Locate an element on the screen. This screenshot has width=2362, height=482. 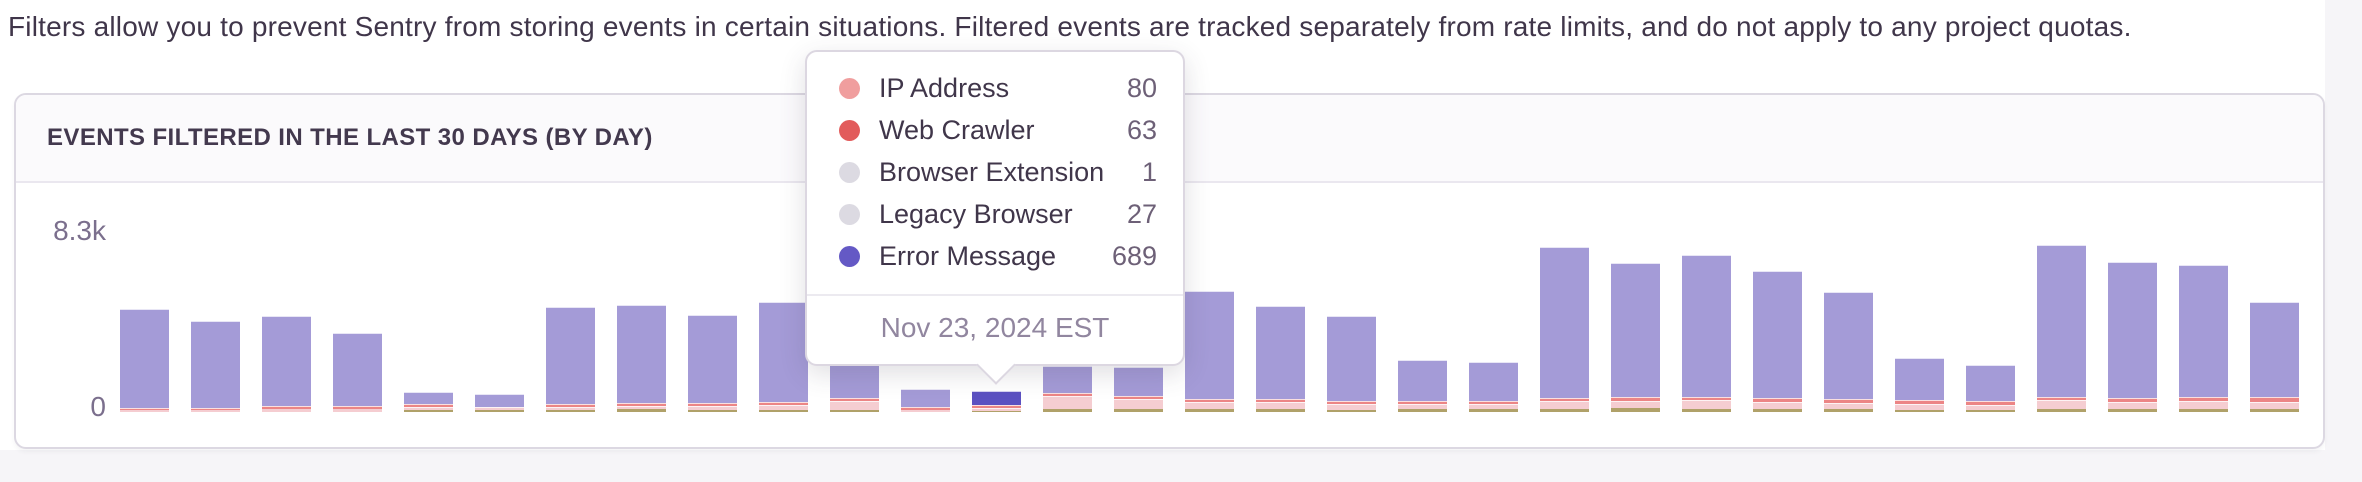
tooltip-series-label: Error Message is located at coordinates (968, 255).